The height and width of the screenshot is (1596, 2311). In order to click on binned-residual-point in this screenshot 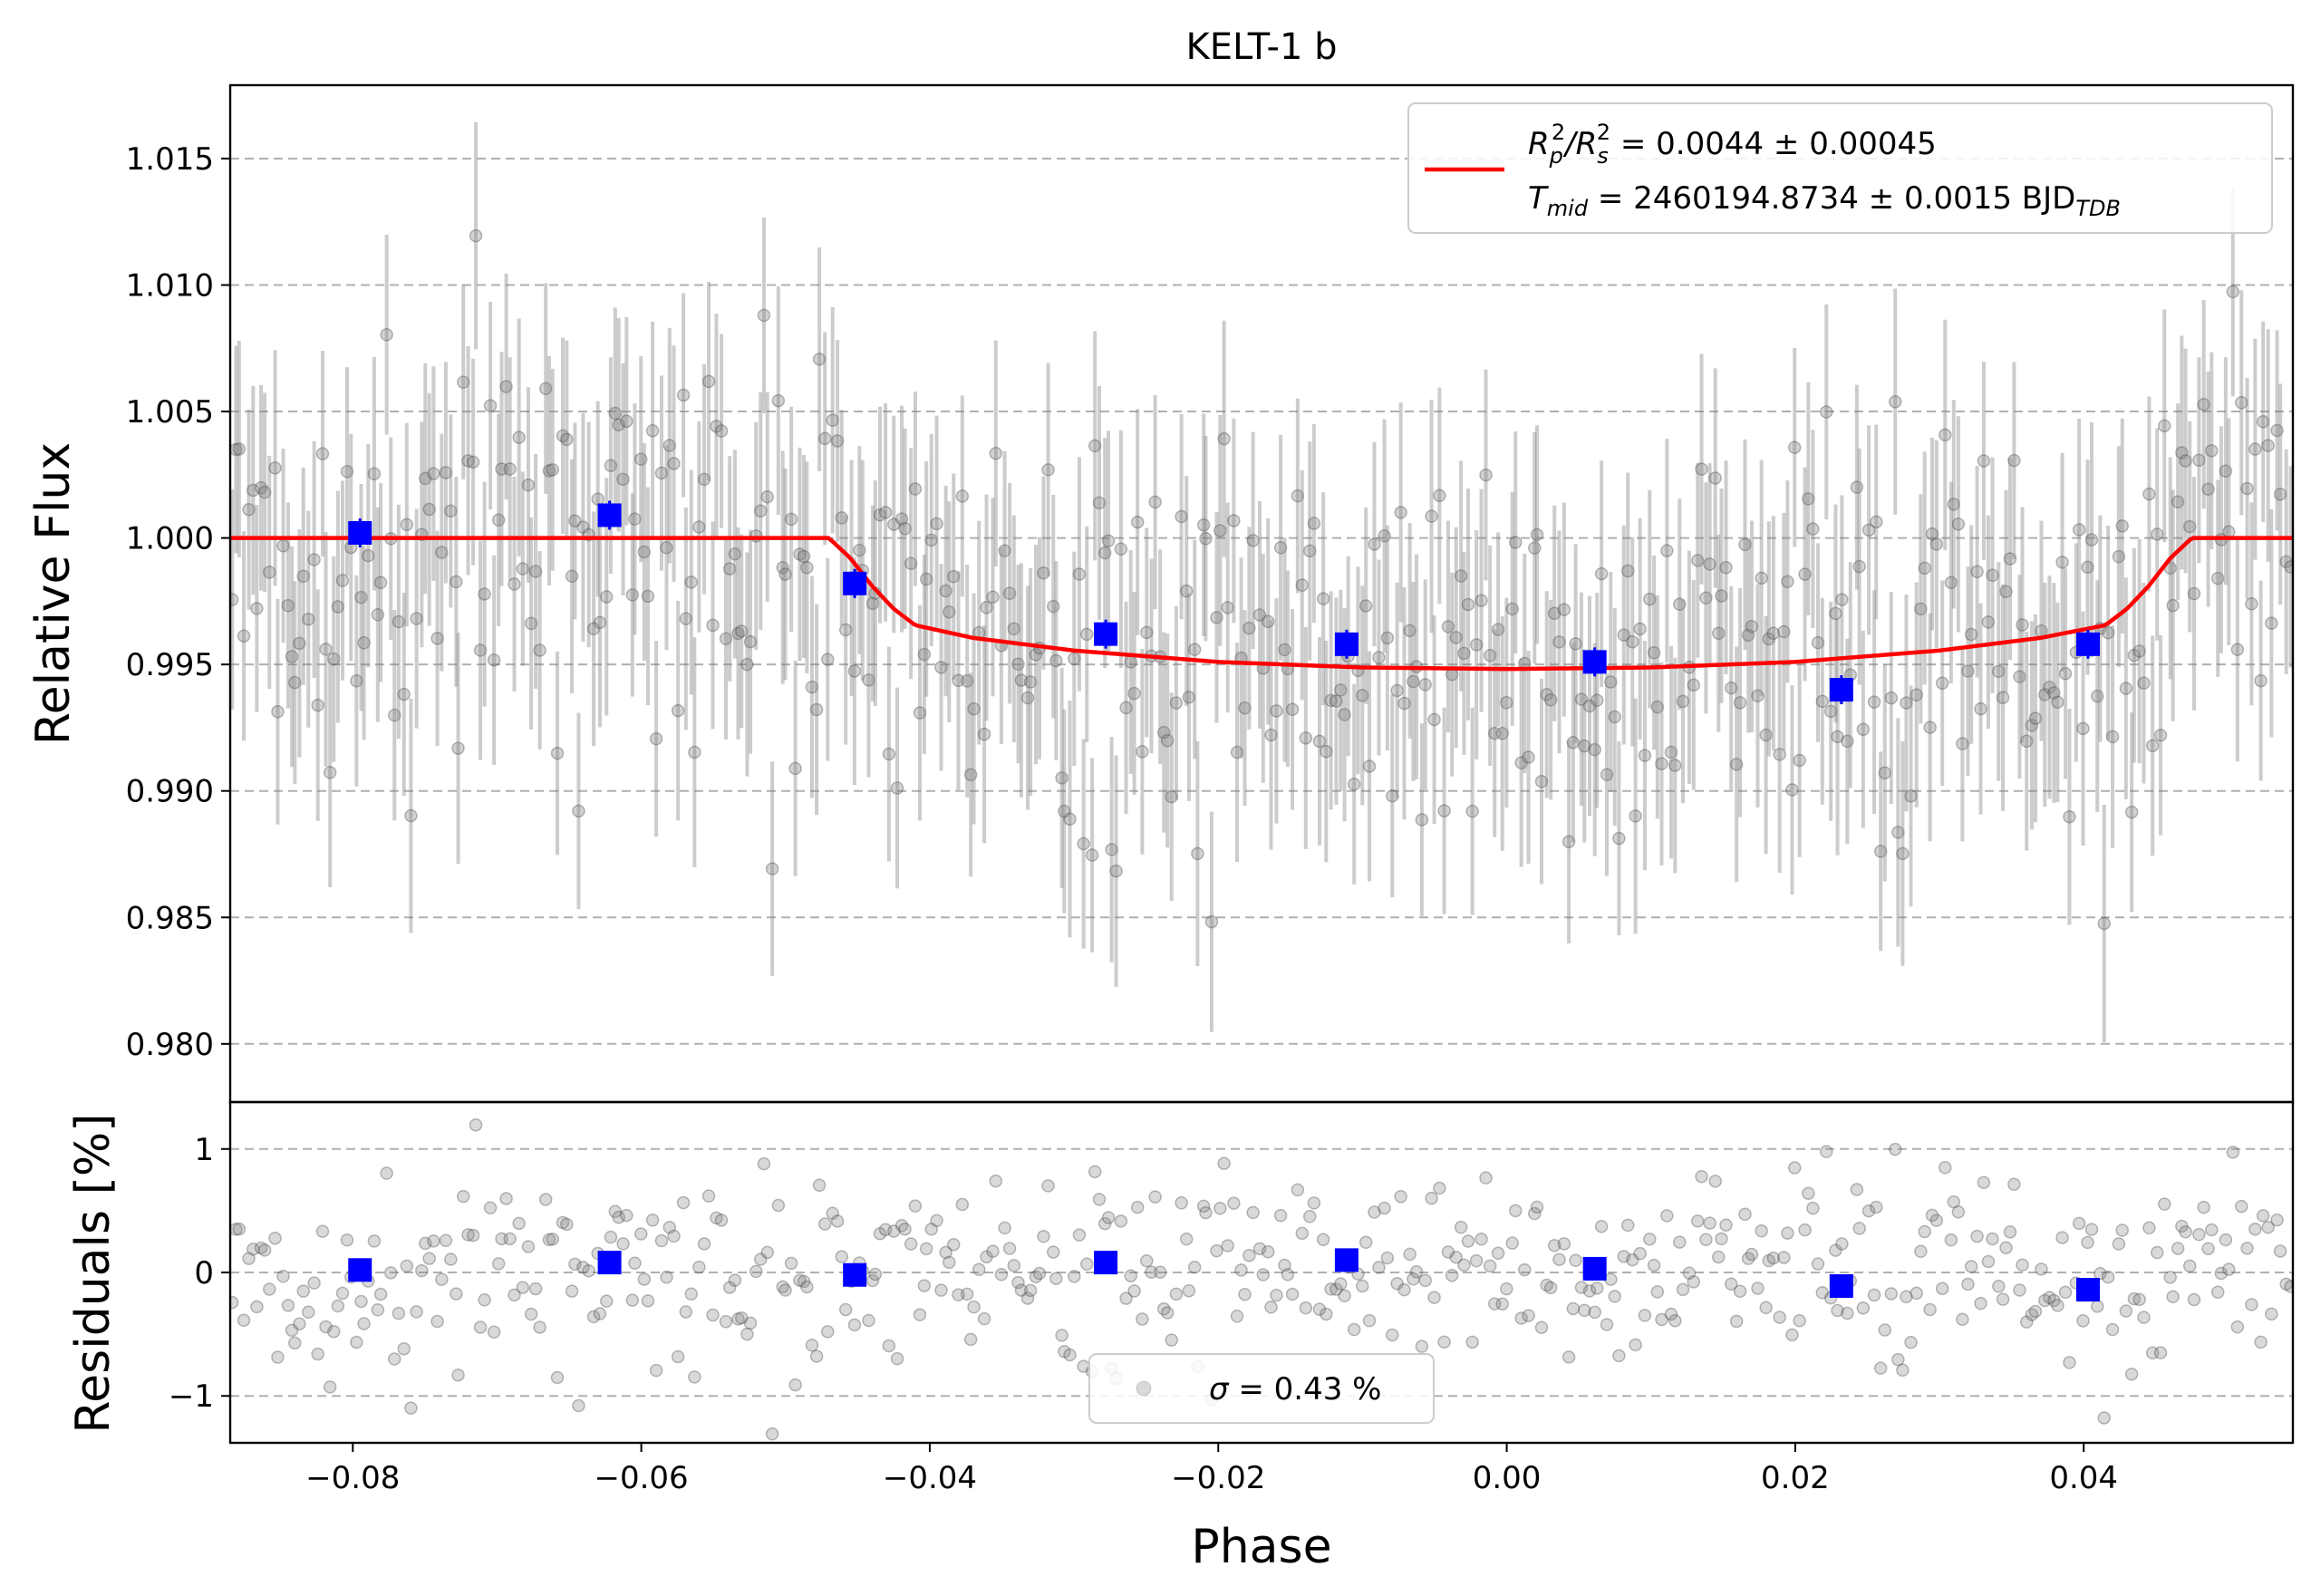, I will do `click(1595, 1268)`.